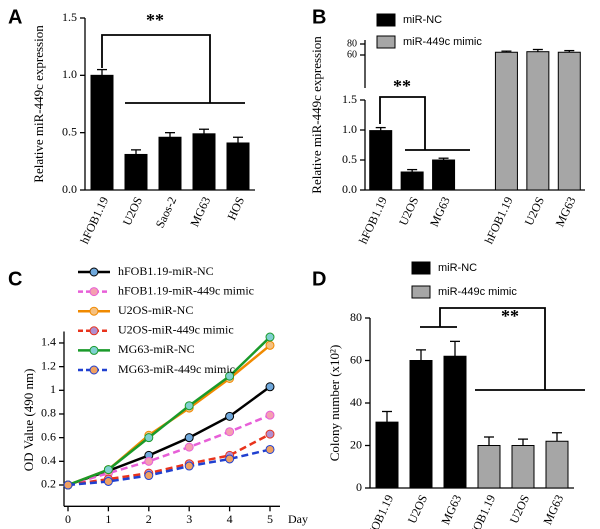 This screenshot has width=600, height=529. I want to click on panel-label: B, so click(319, 17).